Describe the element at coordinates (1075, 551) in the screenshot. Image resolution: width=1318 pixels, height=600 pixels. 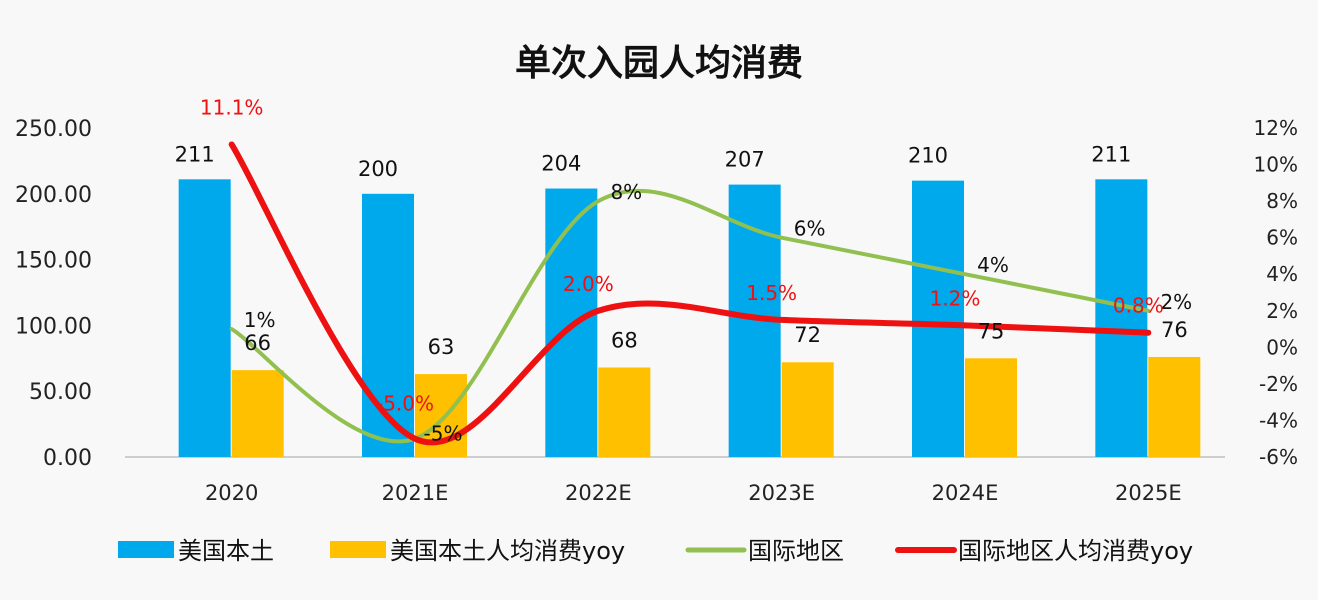
I see `legend-label: 国际地区人均消费yoy` at that location.